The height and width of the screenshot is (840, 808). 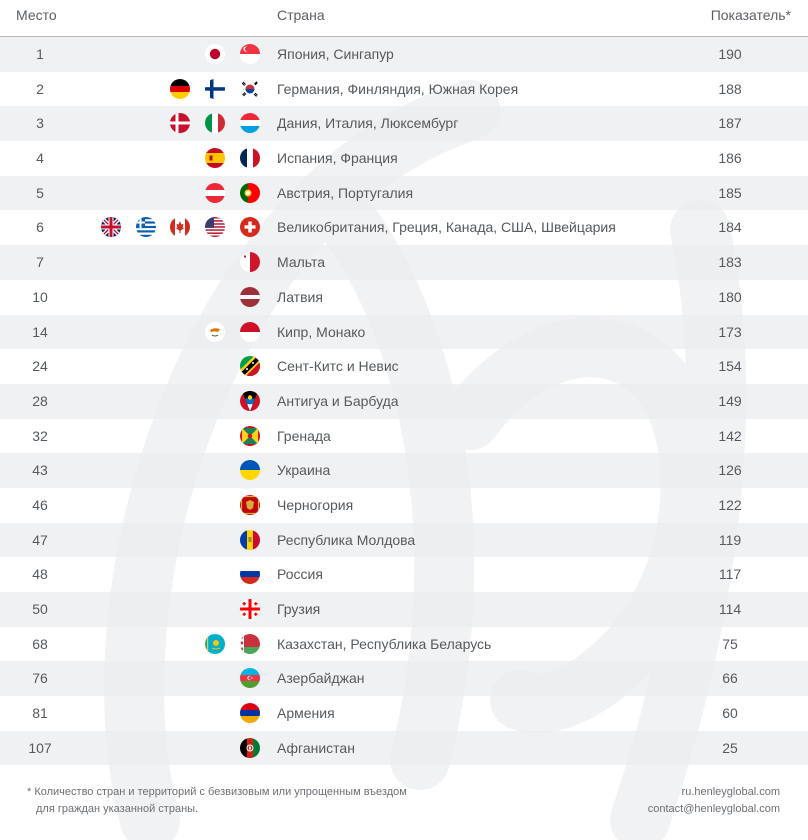 I want to click on malta-flag-icon, so click(x=250, y=262).